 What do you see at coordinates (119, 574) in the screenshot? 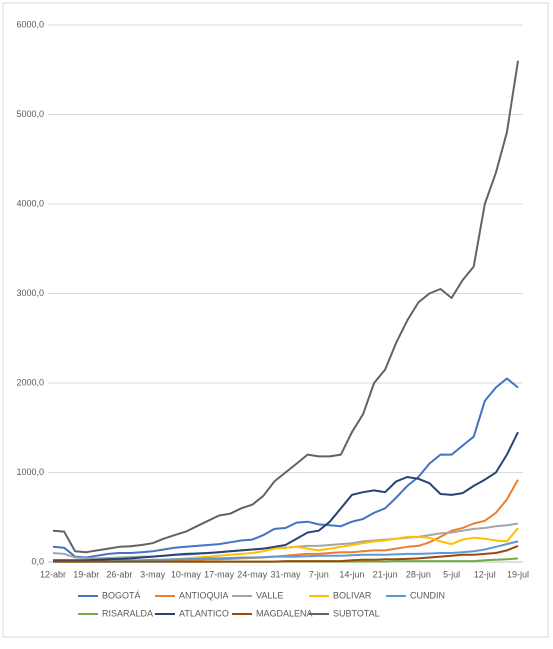
I see `x-tick-label: 26-abr` at bounding box center [119, 574].